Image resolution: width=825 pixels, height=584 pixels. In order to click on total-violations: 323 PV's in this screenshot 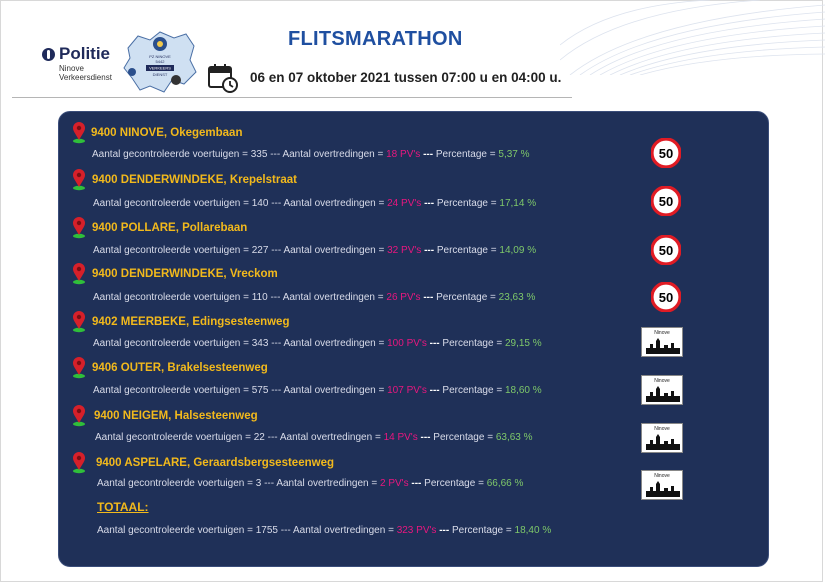, I will do `click(416, 530)`.